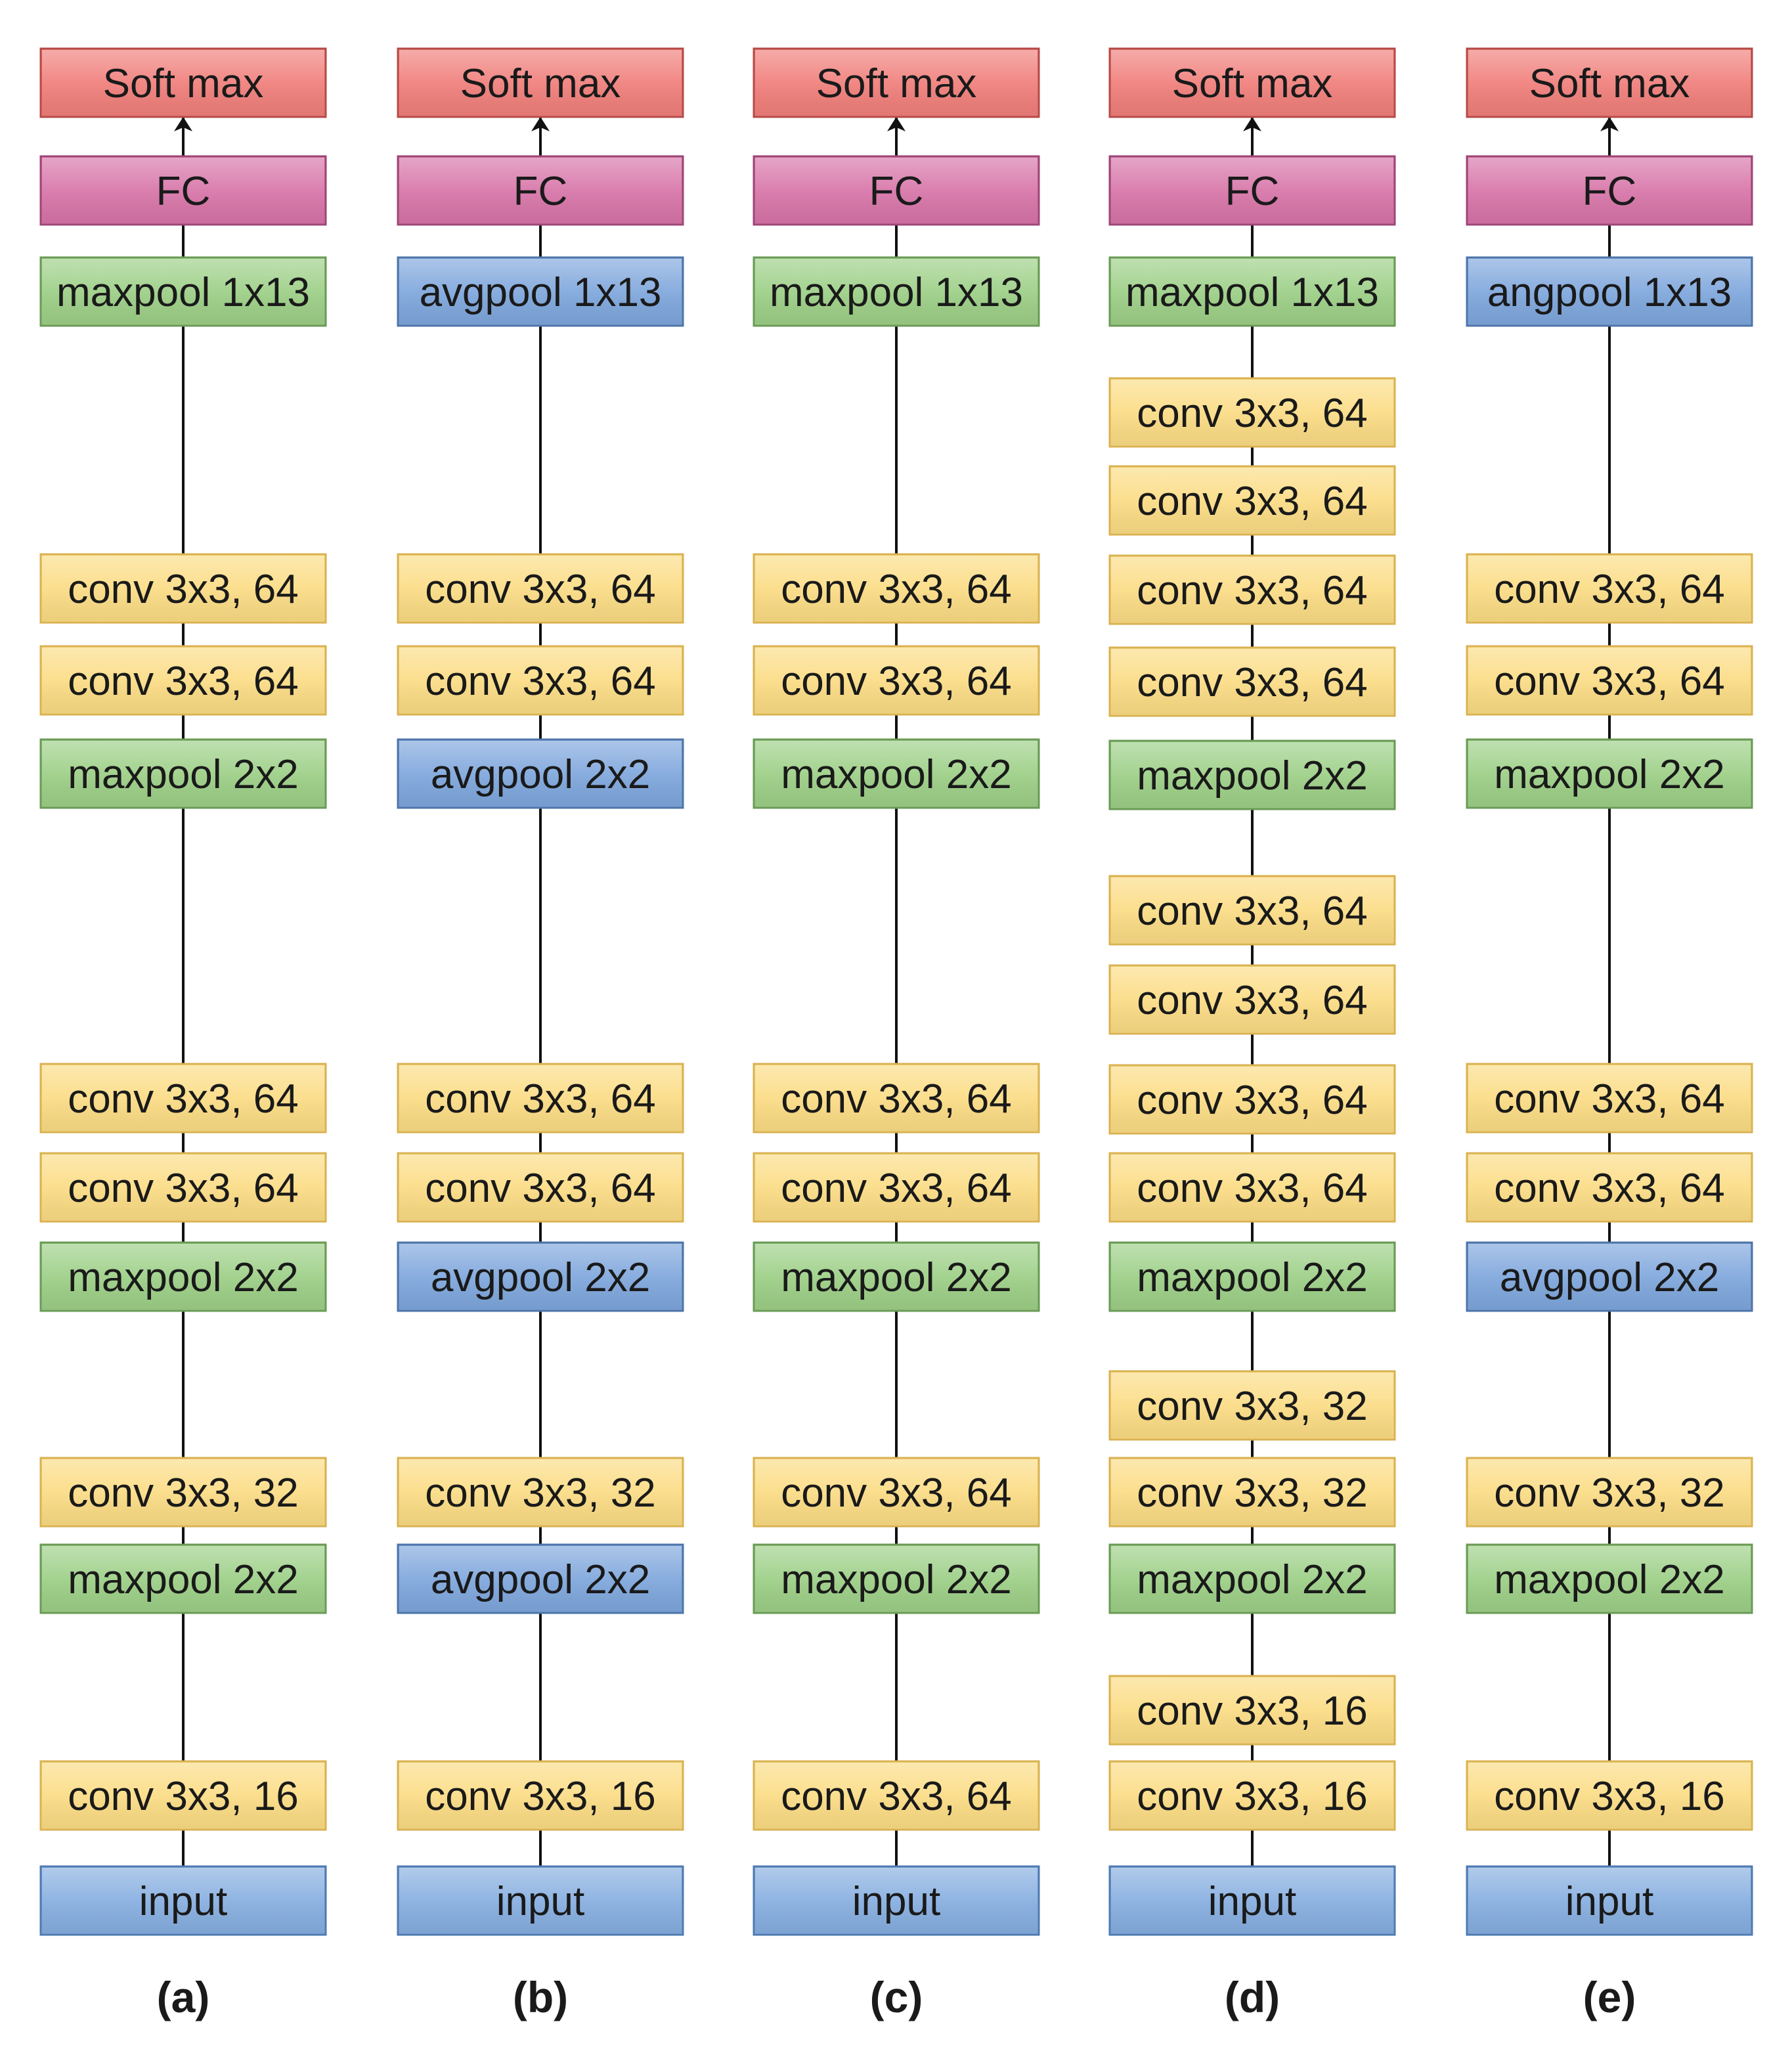 Image resolution: width=1792 pixels, height=2049 pixels. What do you see at coordinates (540, 1997) in the screenshot?
I see `column-caption-b: (b)` at bounding box center [540, 1997].